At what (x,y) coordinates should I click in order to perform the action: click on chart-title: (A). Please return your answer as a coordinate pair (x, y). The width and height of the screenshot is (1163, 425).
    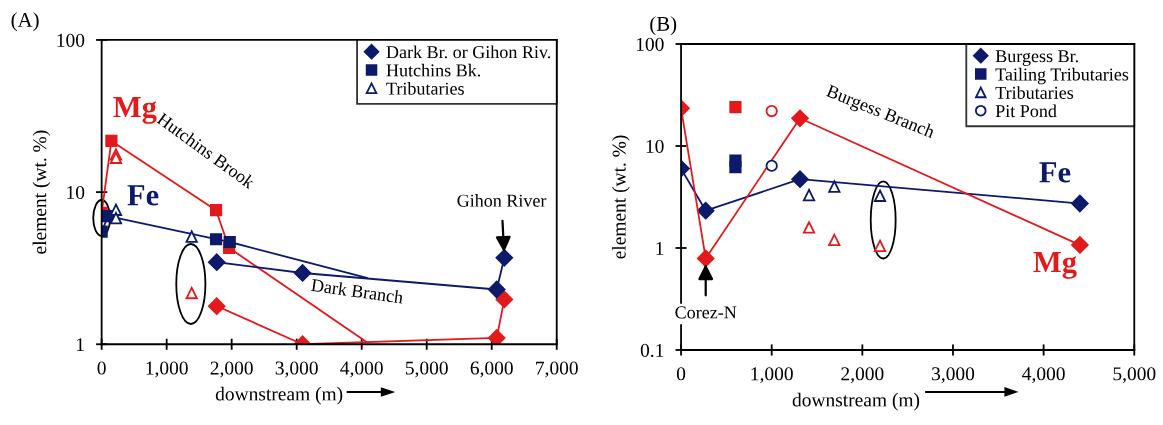
    Looking at the image, I should click on (25, 22).